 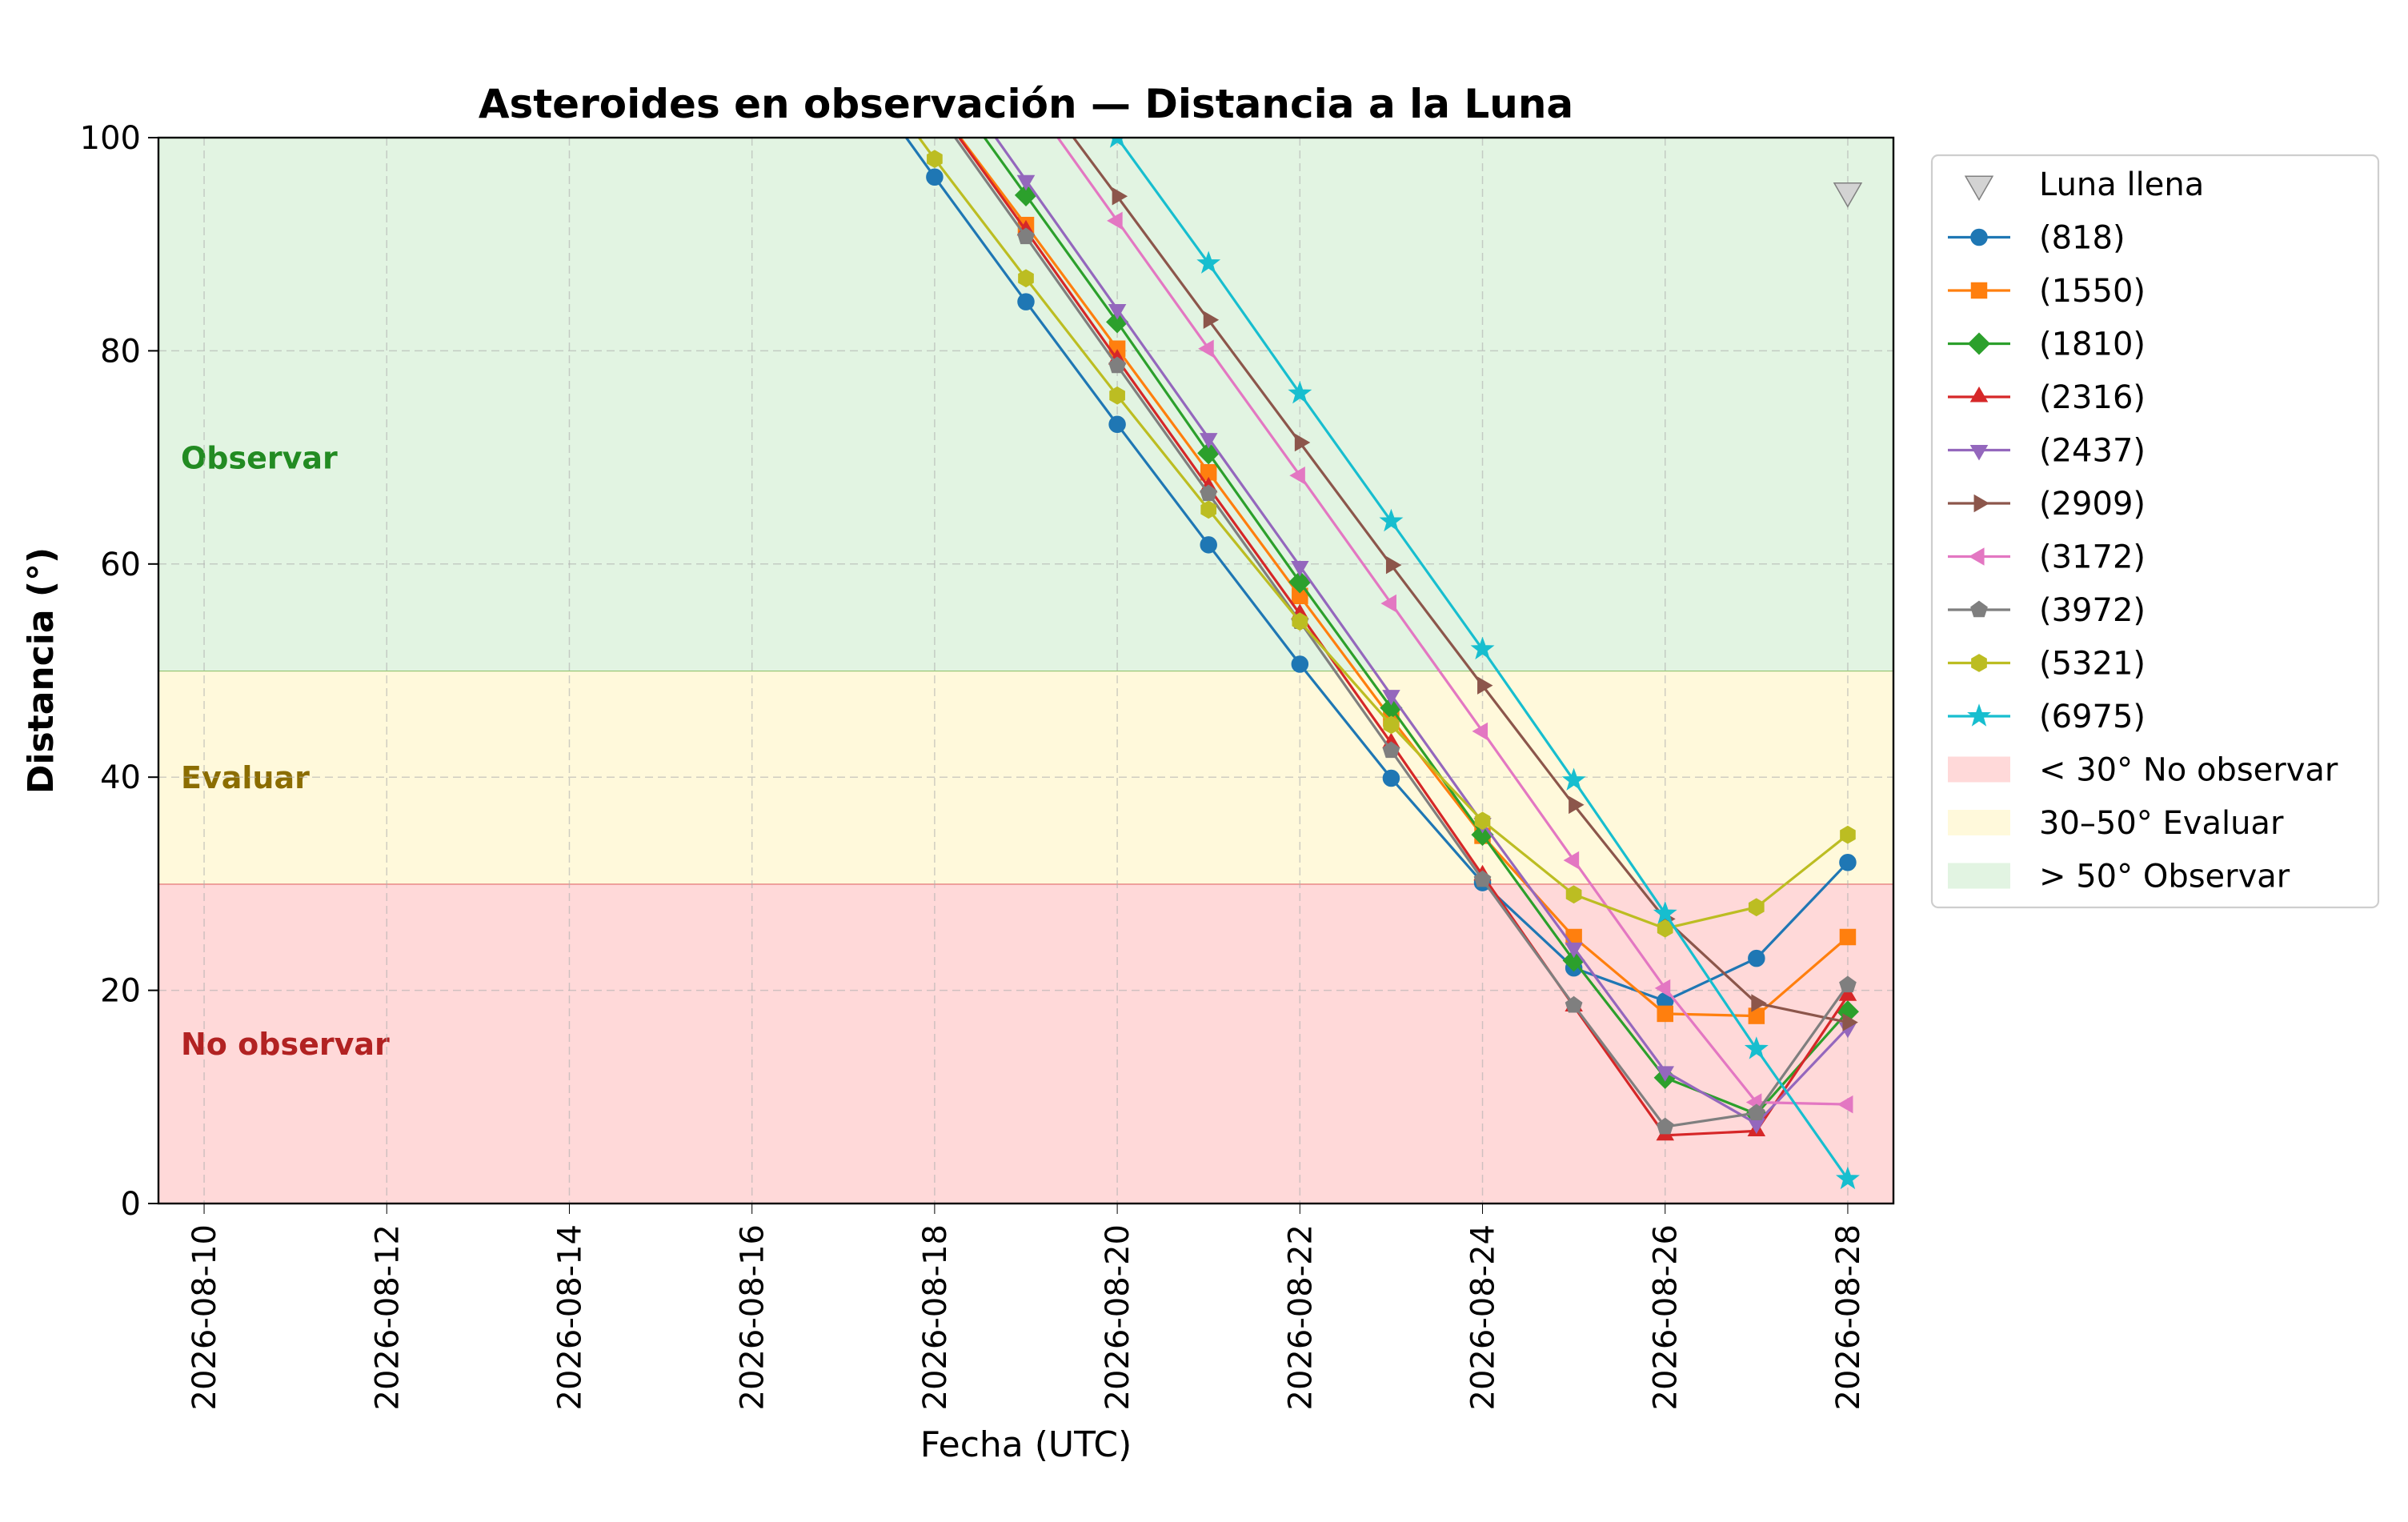 I want to click on legend-entry: Luna llena, so click(x=2084, y=184).